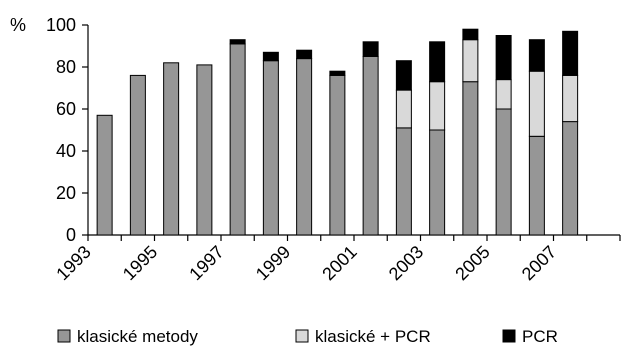  I want to click on x-tick-label: 1999, so click(273, 263).